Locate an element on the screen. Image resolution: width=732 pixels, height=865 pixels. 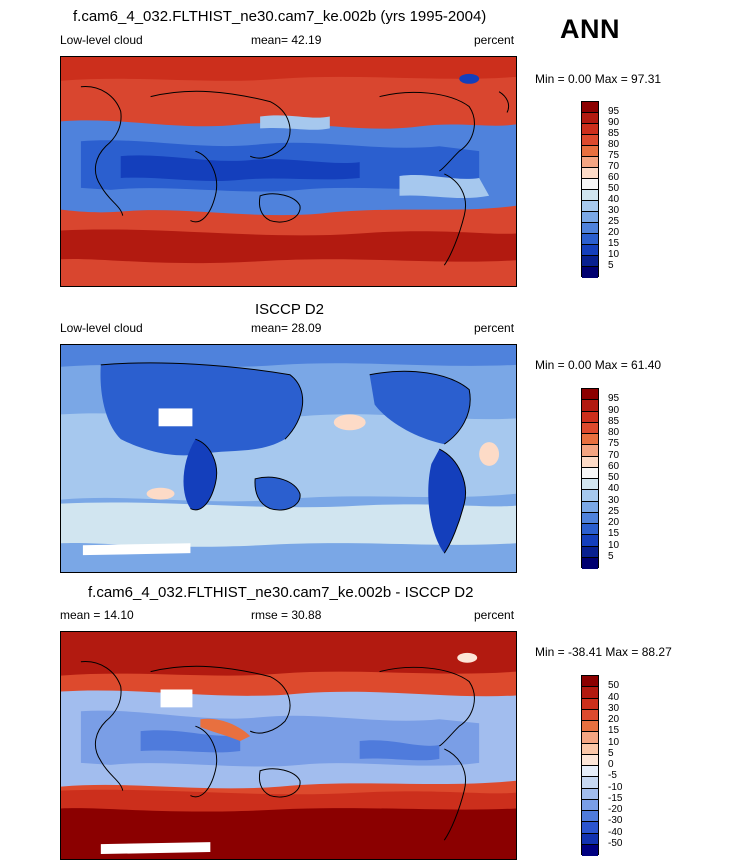
colorbar-tick-label: -5 is located at coordinates (612, 776).